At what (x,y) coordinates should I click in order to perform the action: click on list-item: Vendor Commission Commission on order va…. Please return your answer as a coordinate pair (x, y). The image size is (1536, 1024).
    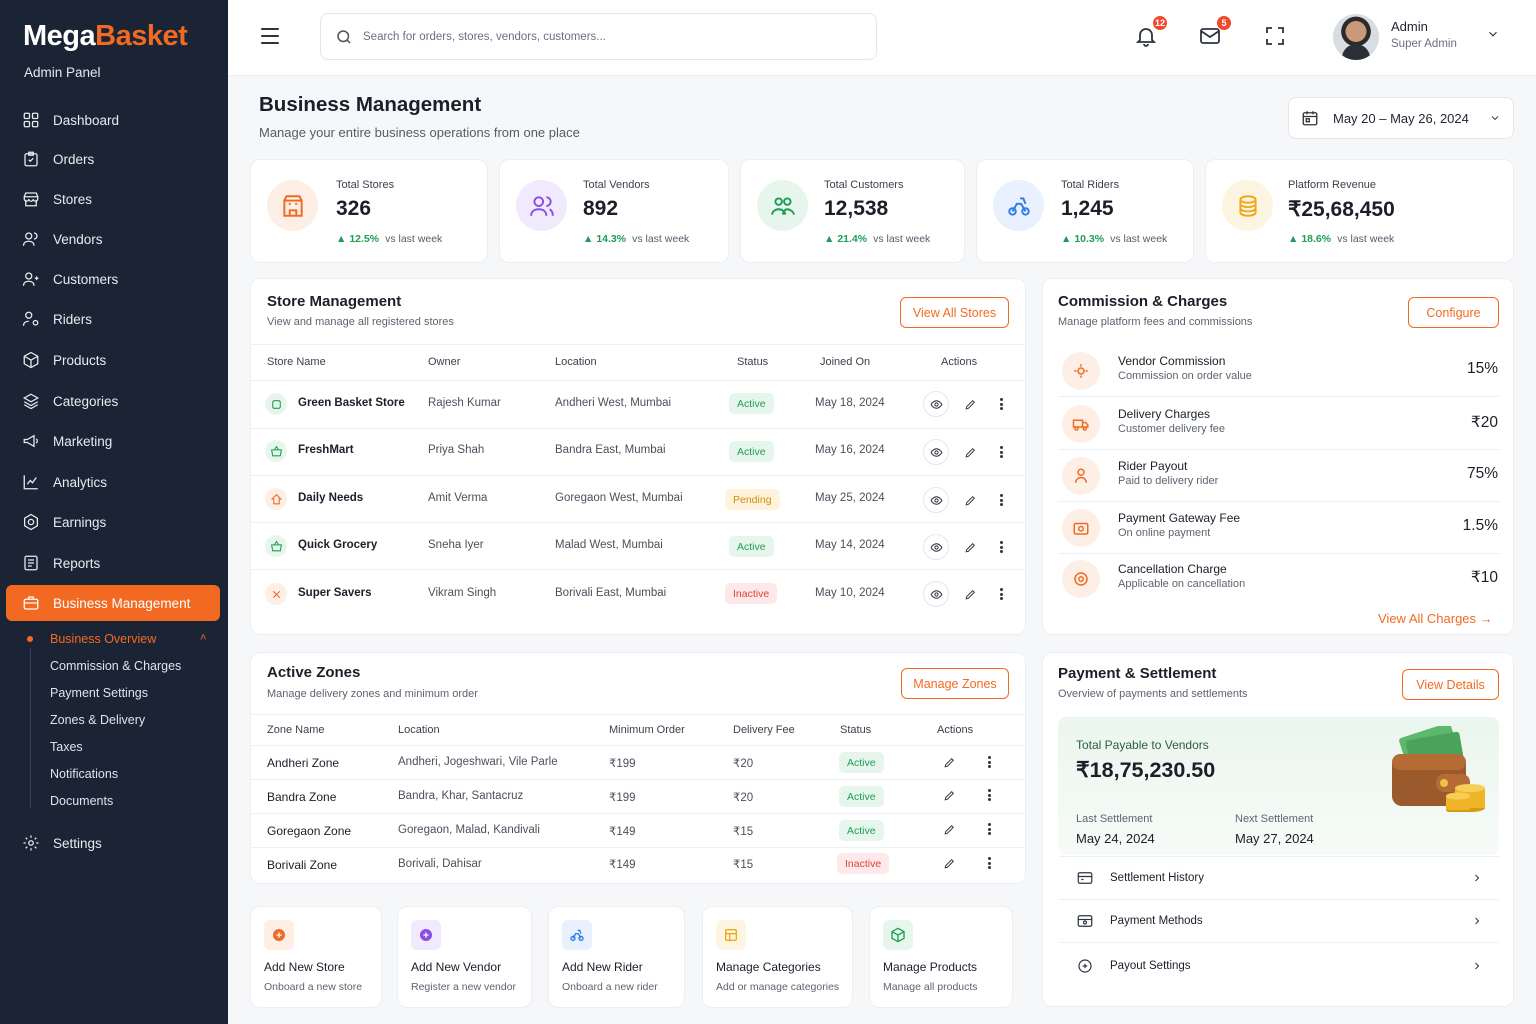
    Looking at the image, I should click on (1279, 370).